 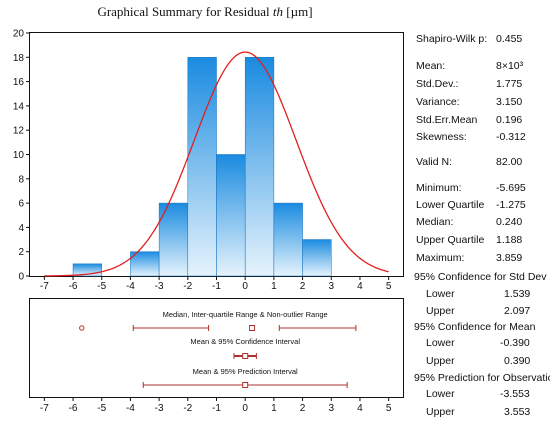 I want to click on x-tick-label: 0, so click(x=245, y=408).